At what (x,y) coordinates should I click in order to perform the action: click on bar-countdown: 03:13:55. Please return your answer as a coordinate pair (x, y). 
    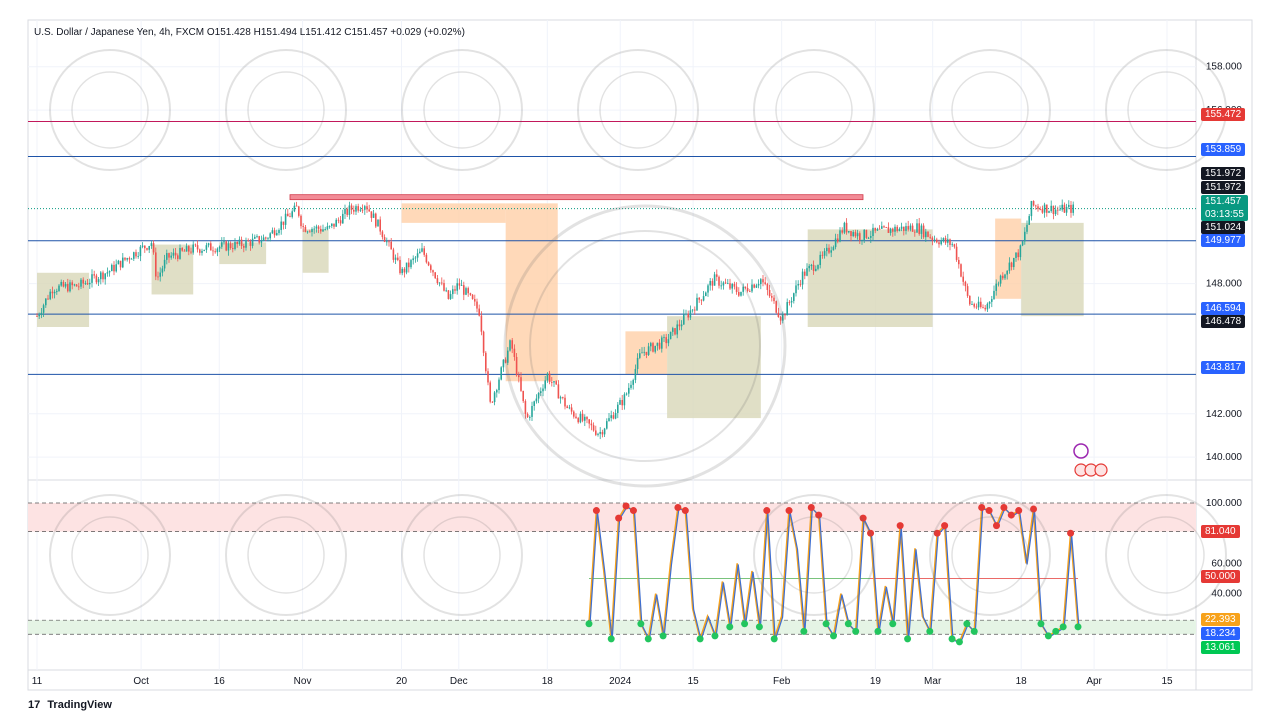
    Looking at the image, I should click on (1224, 214).